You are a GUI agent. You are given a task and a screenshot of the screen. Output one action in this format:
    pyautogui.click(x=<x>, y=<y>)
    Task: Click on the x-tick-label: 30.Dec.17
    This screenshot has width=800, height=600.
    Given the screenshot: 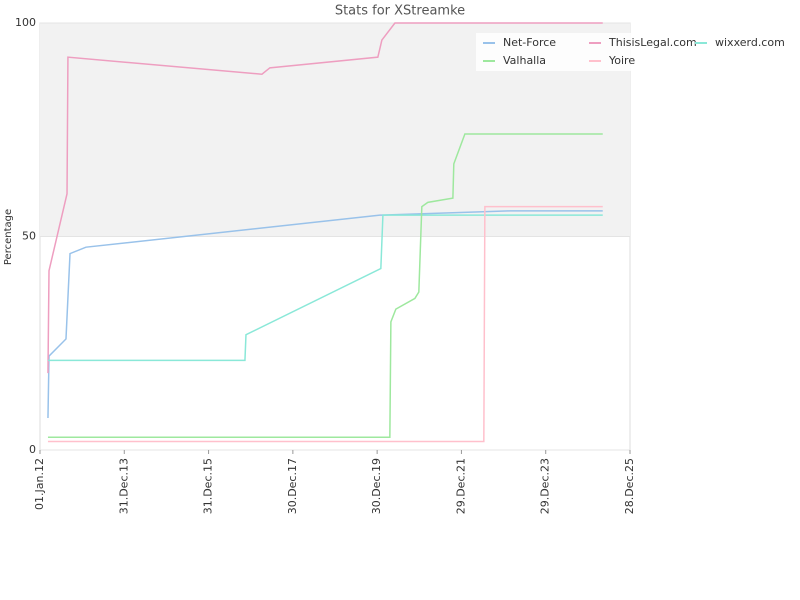 What is the action you would take?
    pyautogui.click(x=292, y=486)
    